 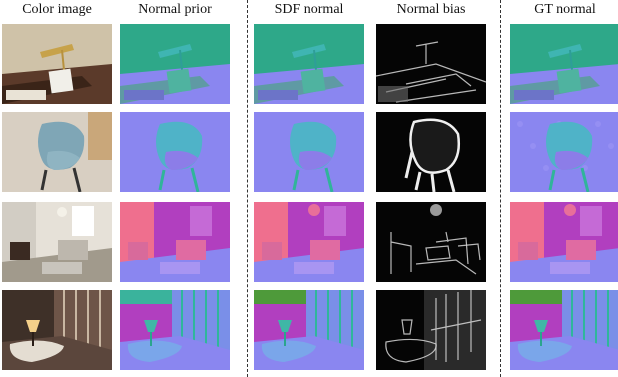 I want to click on image-chair-close-prior, so click(x=175, y=152).